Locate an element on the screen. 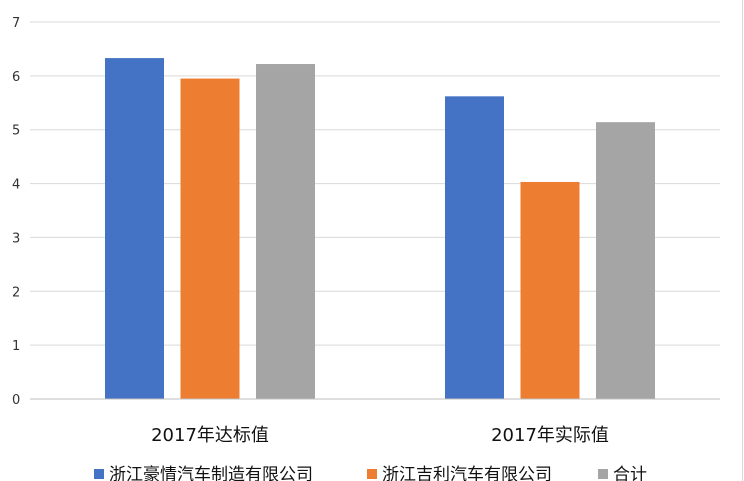 This screenshot has height=481, width=744. y-tick-label: 5 is located at coordinates (16, 131).